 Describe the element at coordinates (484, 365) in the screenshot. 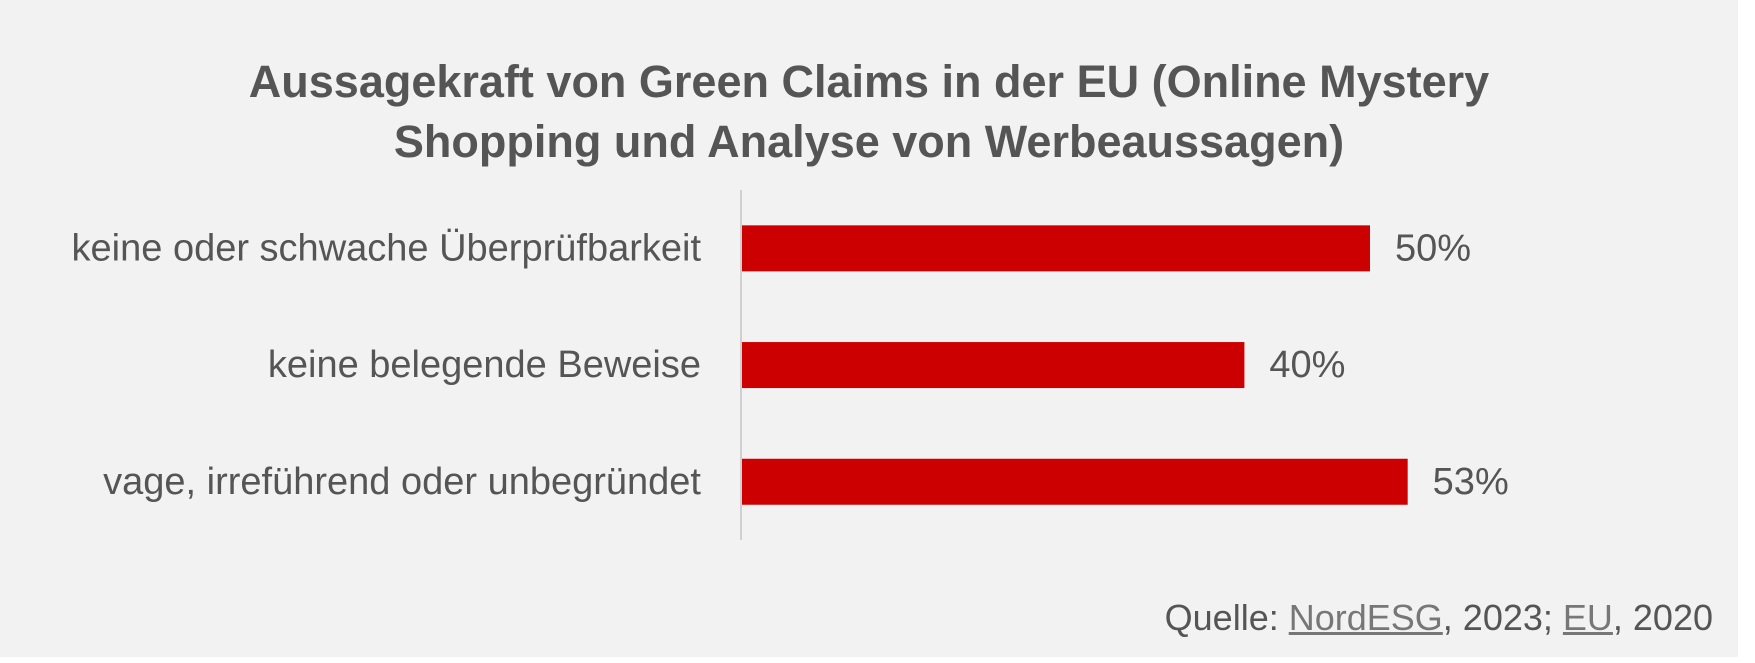

I see `category-label: keine belegende Beweise` at that location.